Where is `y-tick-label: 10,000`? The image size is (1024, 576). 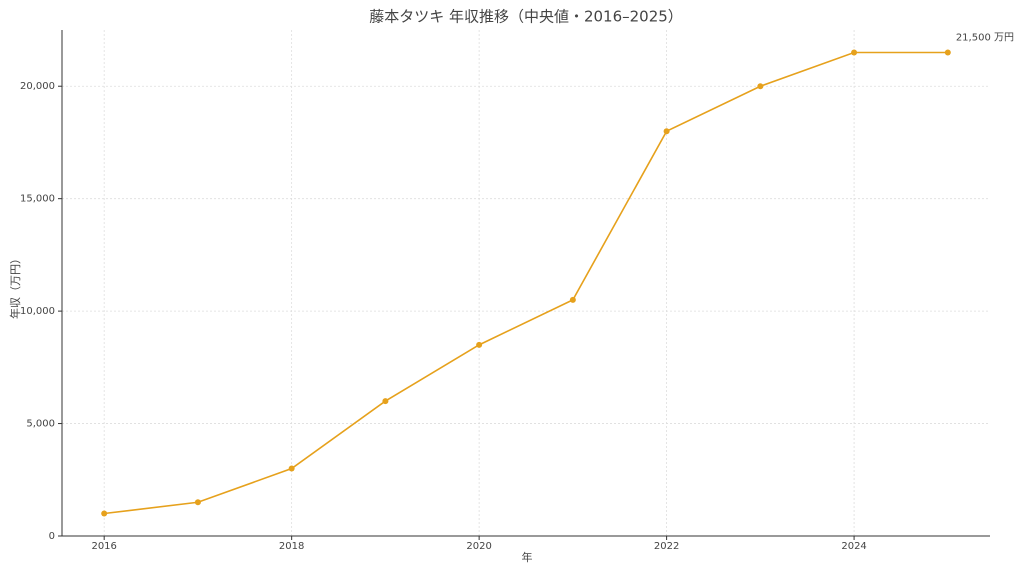 y-tick-label: 10,000 is located at coordinates (37, 311).